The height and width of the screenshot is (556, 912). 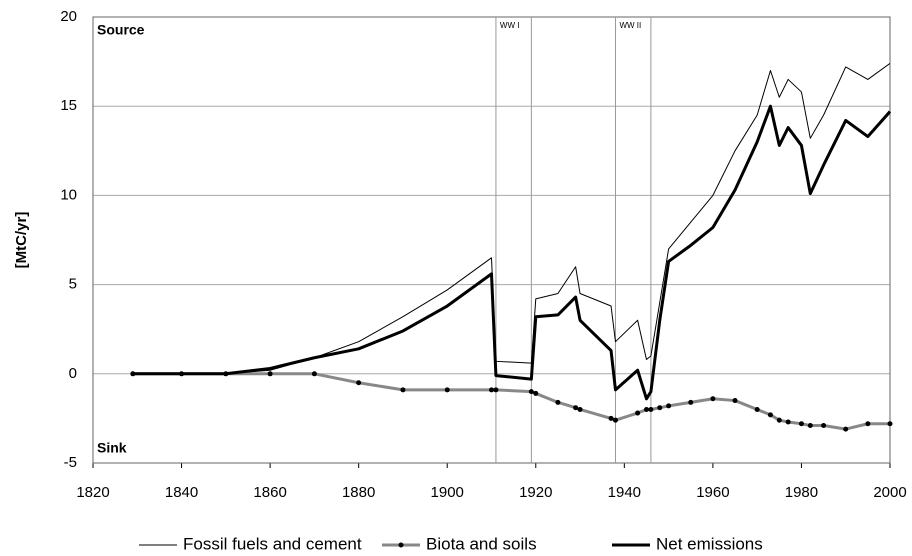 I want to click on y-tick-label: 10, so click(x=68, y=194).